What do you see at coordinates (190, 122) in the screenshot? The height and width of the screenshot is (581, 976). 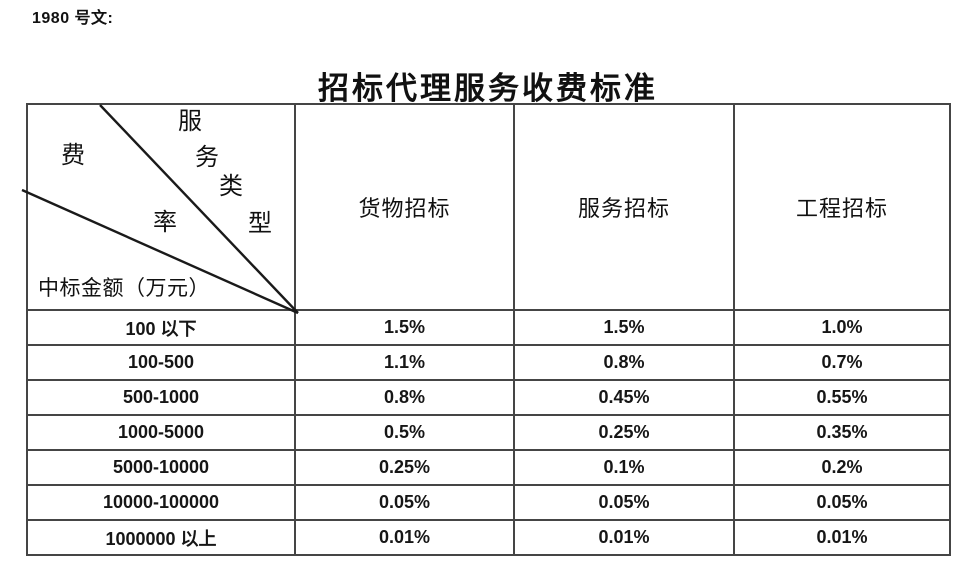 I see `corner-label-service-type-char: 服` at bounding box center [190, 122].